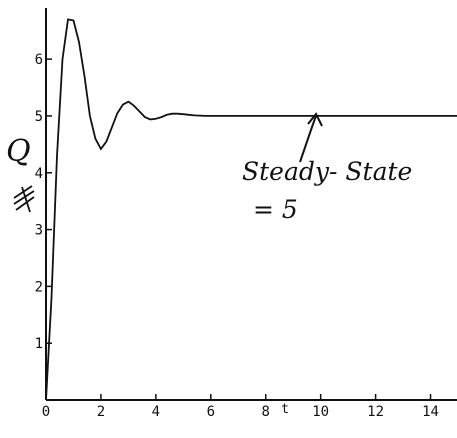  Describe the element at coordinates (275, 209) in the screenshot. I see `annotation-equals-five: = 5` at that location.